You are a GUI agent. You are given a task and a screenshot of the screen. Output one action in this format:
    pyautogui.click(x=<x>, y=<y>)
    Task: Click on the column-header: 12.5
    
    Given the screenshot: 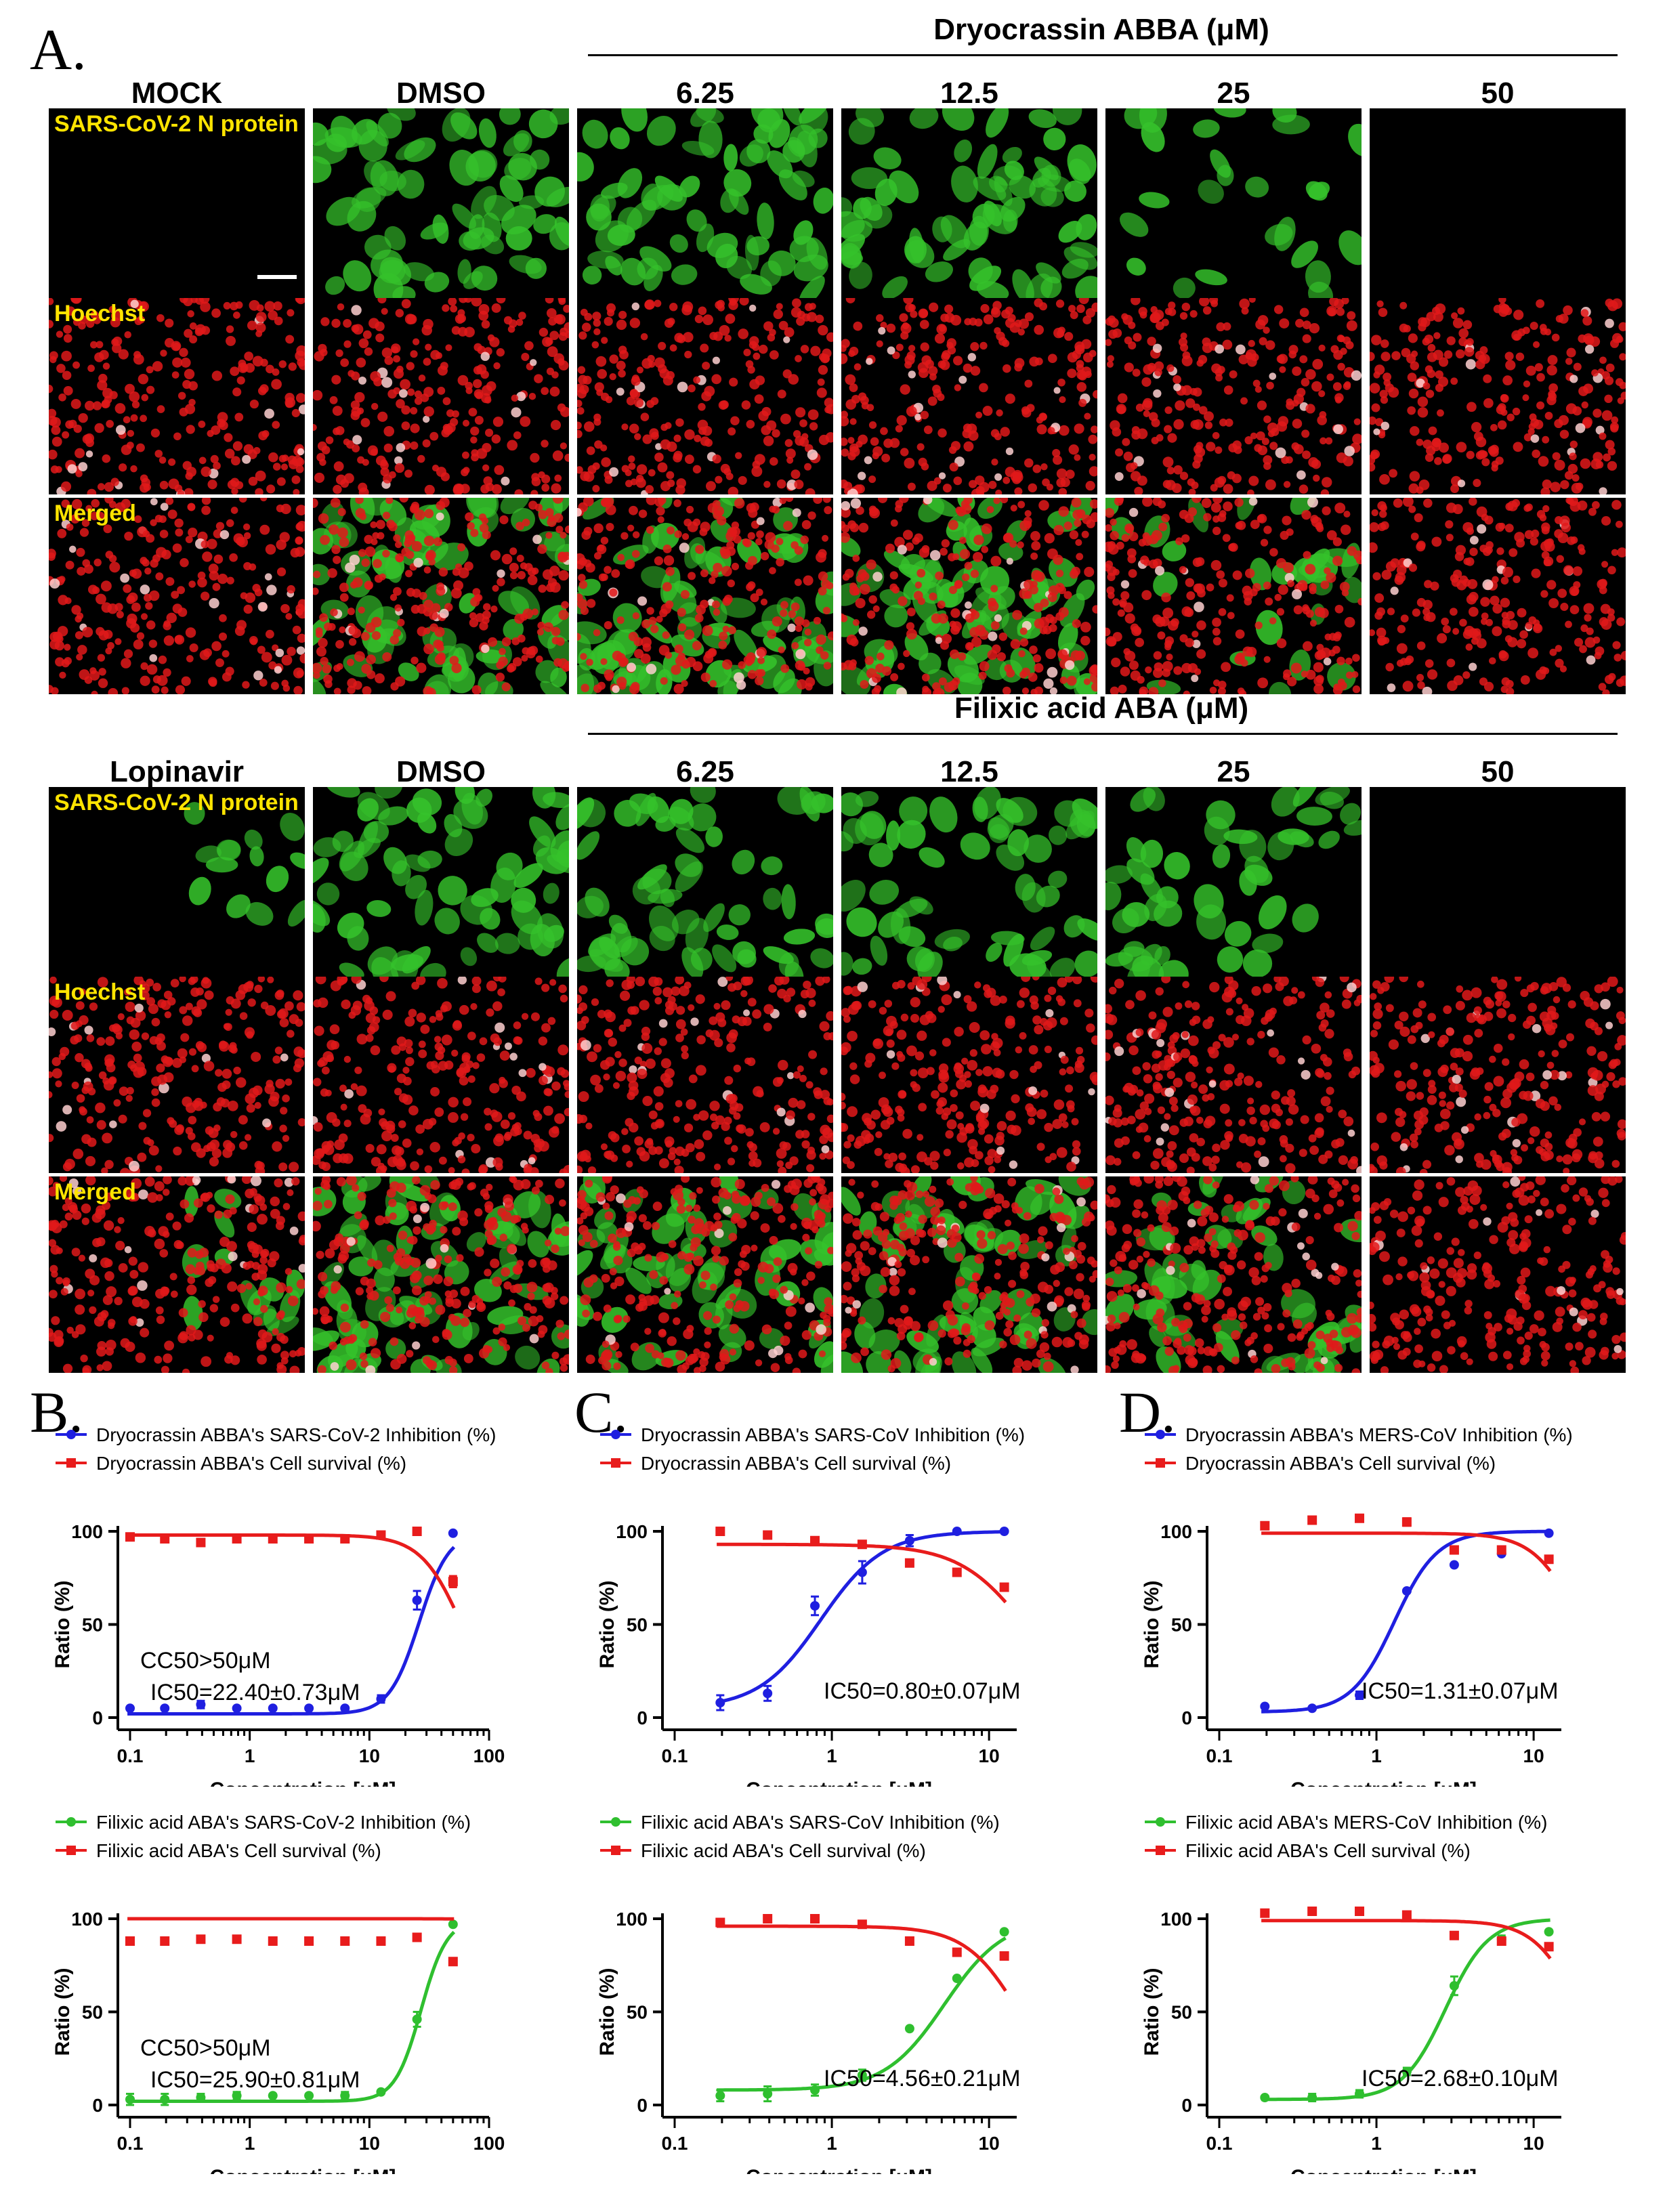 What is the action you would take?
    pyautogui.click(x=969, y=771)
    